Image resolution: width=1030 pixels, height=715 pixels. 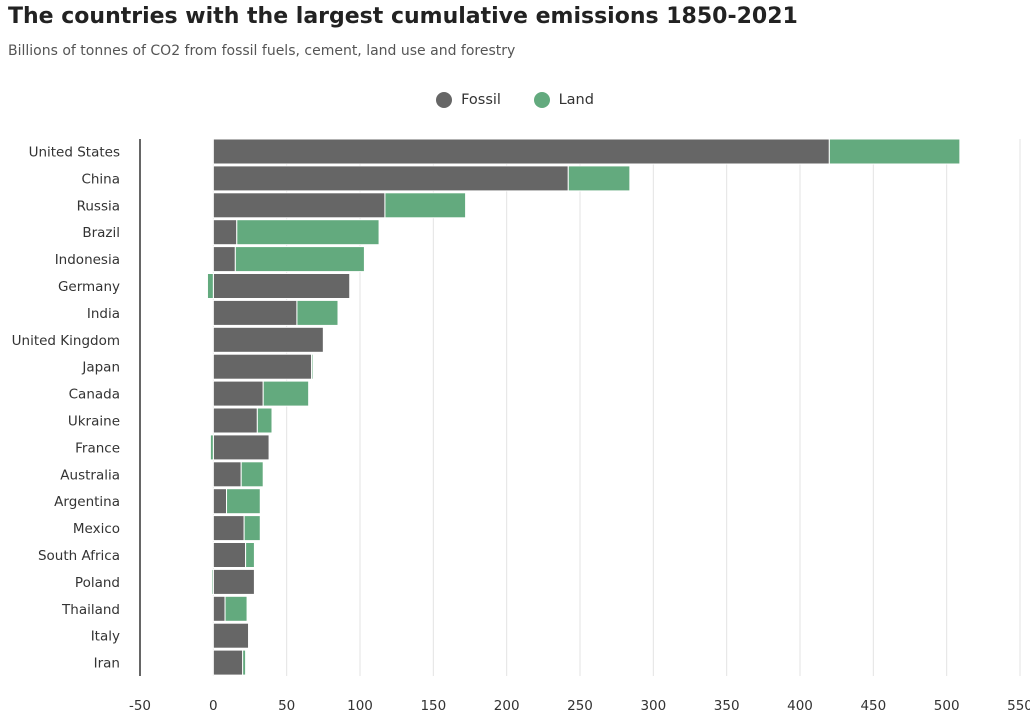 What do you see at coordinates (599, 178) in the screenshot?
I see `bar-land-china` at bounding box center [599, 178].